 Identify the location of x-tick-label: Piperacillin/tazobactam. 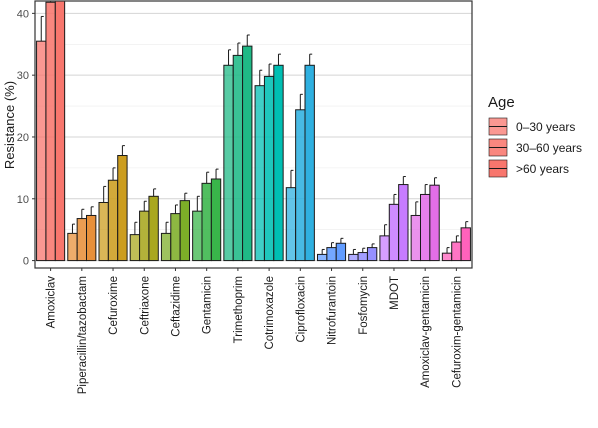
(83, 335).